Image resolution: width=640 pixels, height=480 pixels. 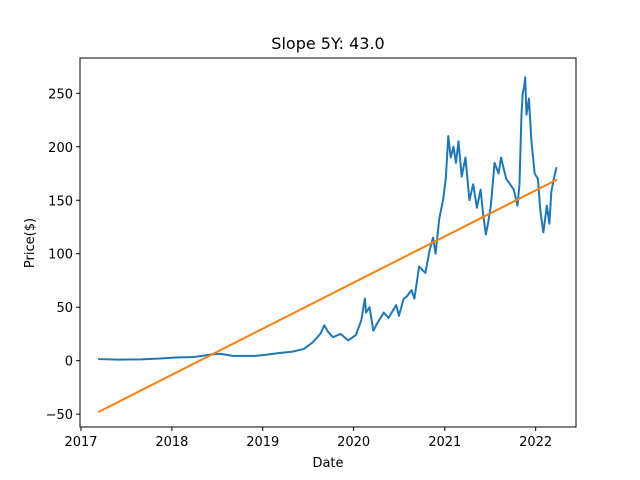 What do you see at coordinates (327, 43) in the screenshot?
I see `chart-title: Slope 5Y: 43.0` at bounding box center [327, 43].